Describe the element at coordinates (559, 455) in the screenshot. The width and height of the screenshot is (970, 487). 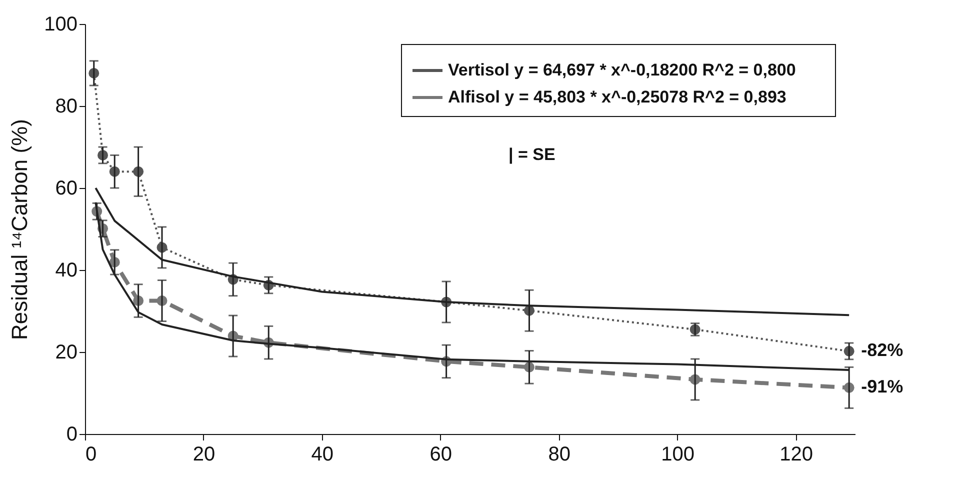
I see `x-tick-label: 80` at that location.